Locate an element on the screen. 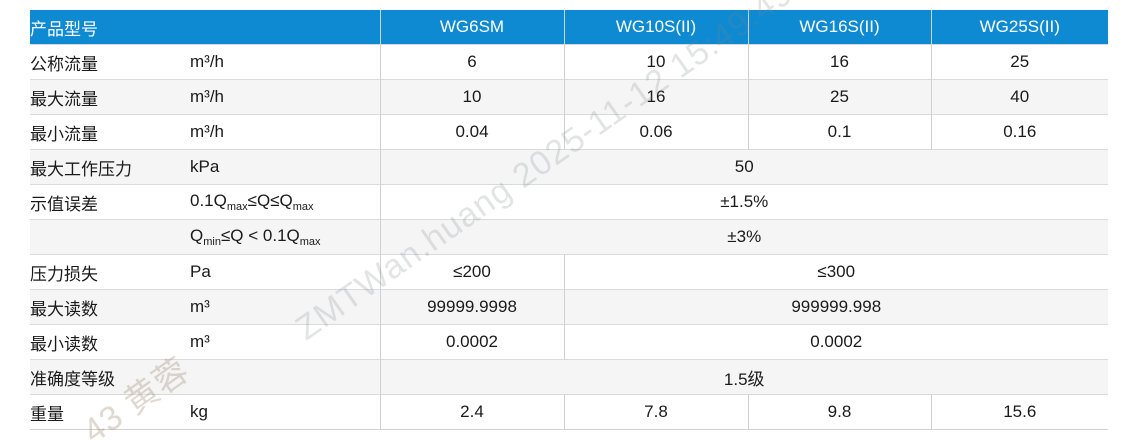 This screenshot has height=440, width=1138. header-product-model: 产品型号 is located at coordinates (205, 27).